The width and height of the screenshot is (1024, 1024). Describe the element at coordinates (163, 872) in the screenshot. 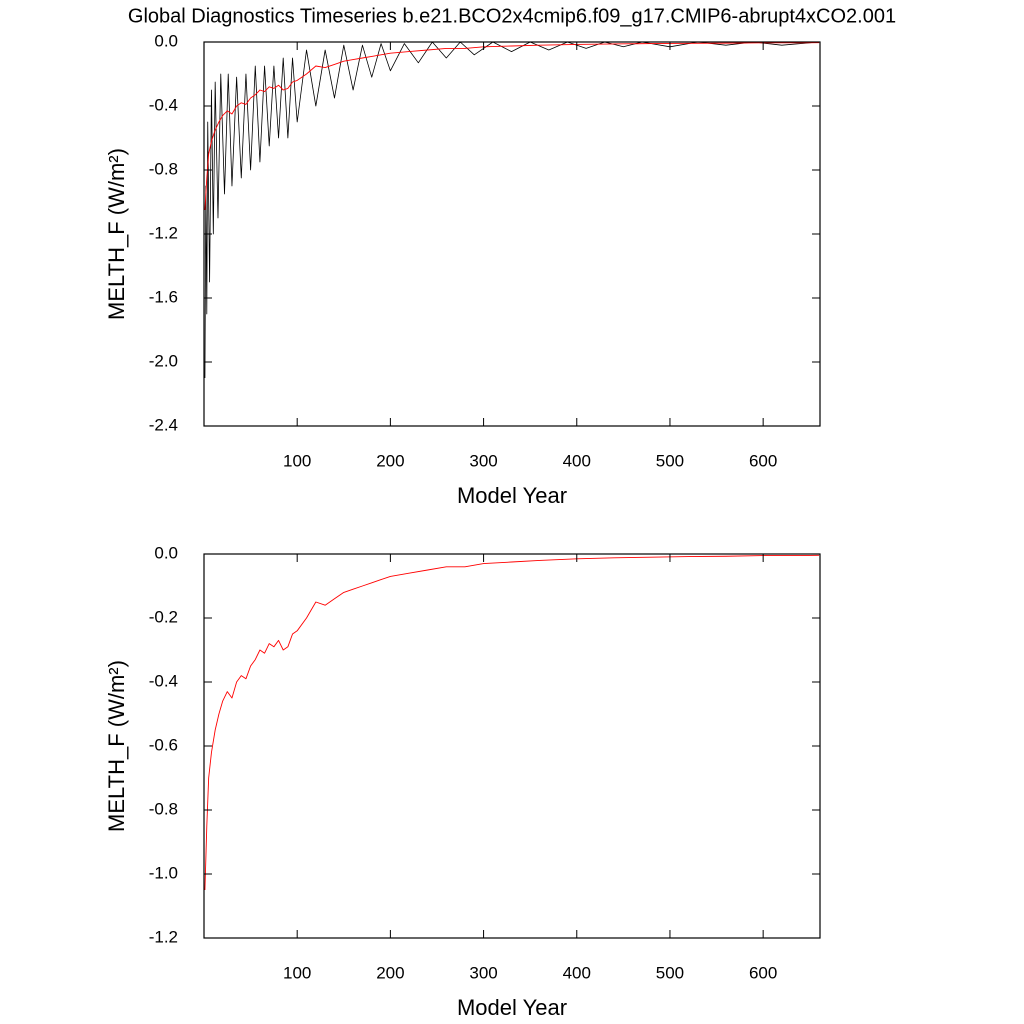

I see `y-tick-label: -1.0` at that location.